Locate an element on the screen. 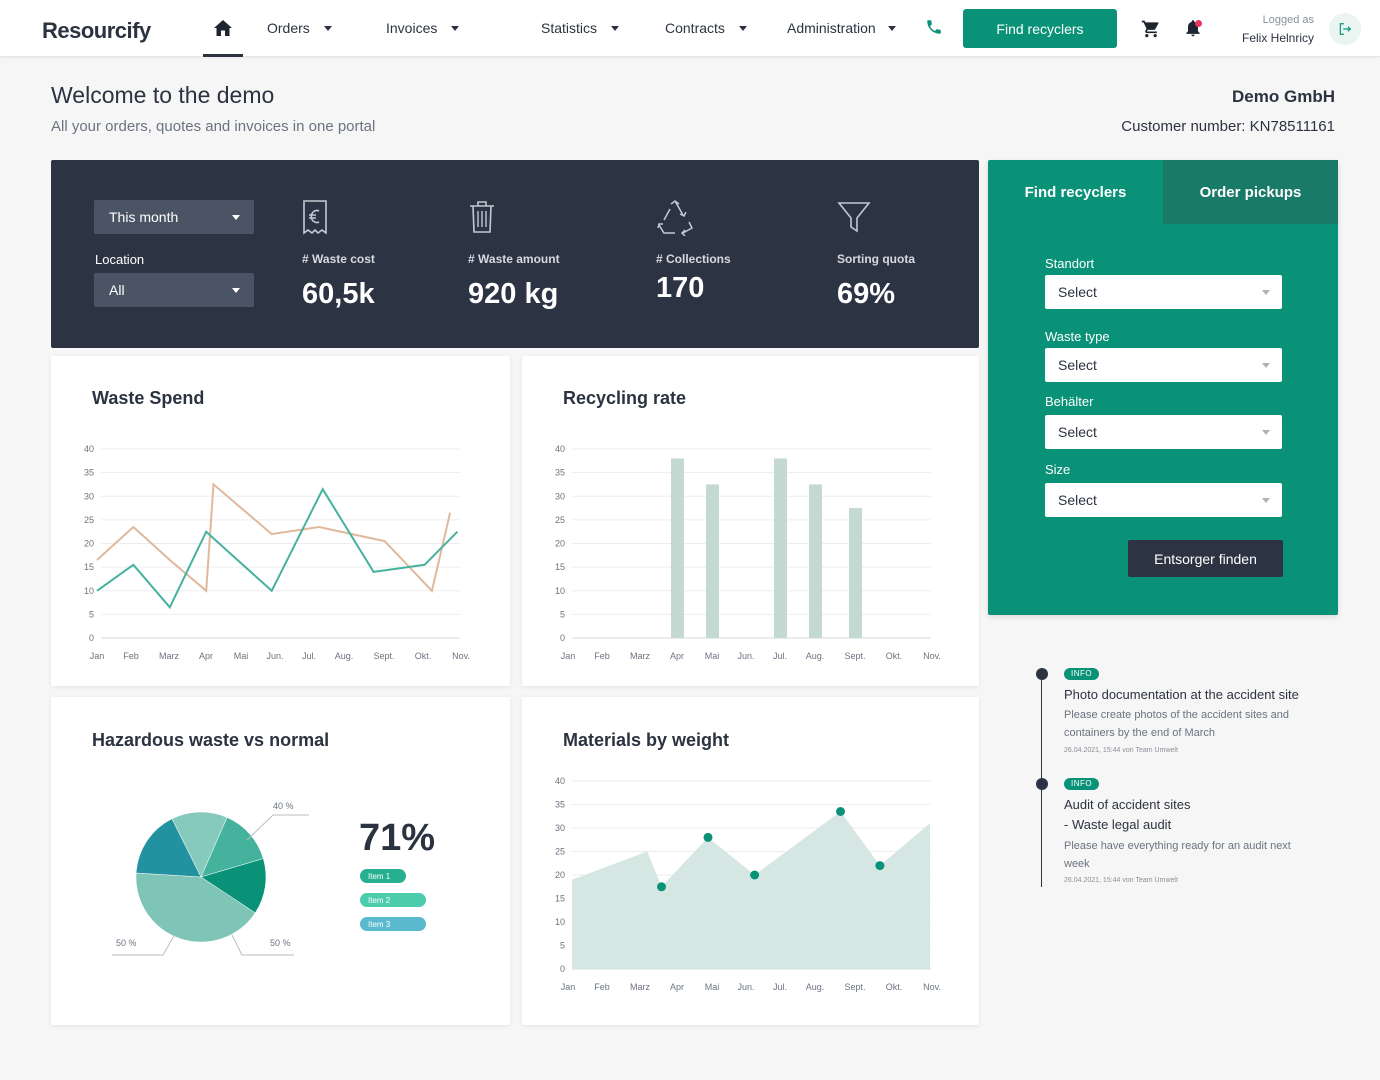  size-select: Select is located at coordinates (1163, 500).